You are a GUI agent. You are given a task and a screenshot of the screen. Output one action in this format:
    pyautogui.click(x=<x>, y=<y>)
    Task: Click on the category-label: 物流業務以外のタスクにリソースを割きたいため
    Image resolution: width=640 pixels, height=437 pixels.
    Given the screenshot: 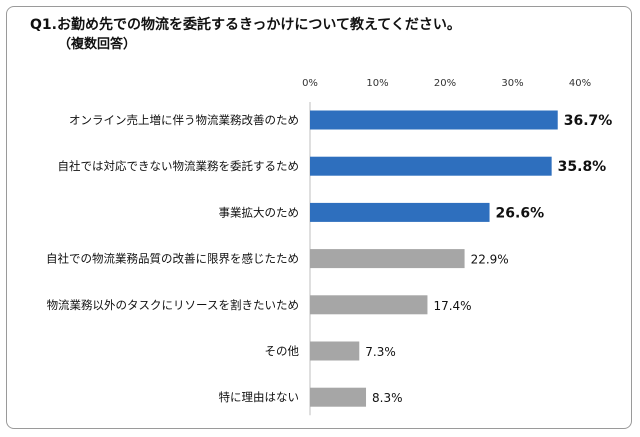 What is the action you would take?
    pyautogui.click(x=173, y=305)
    